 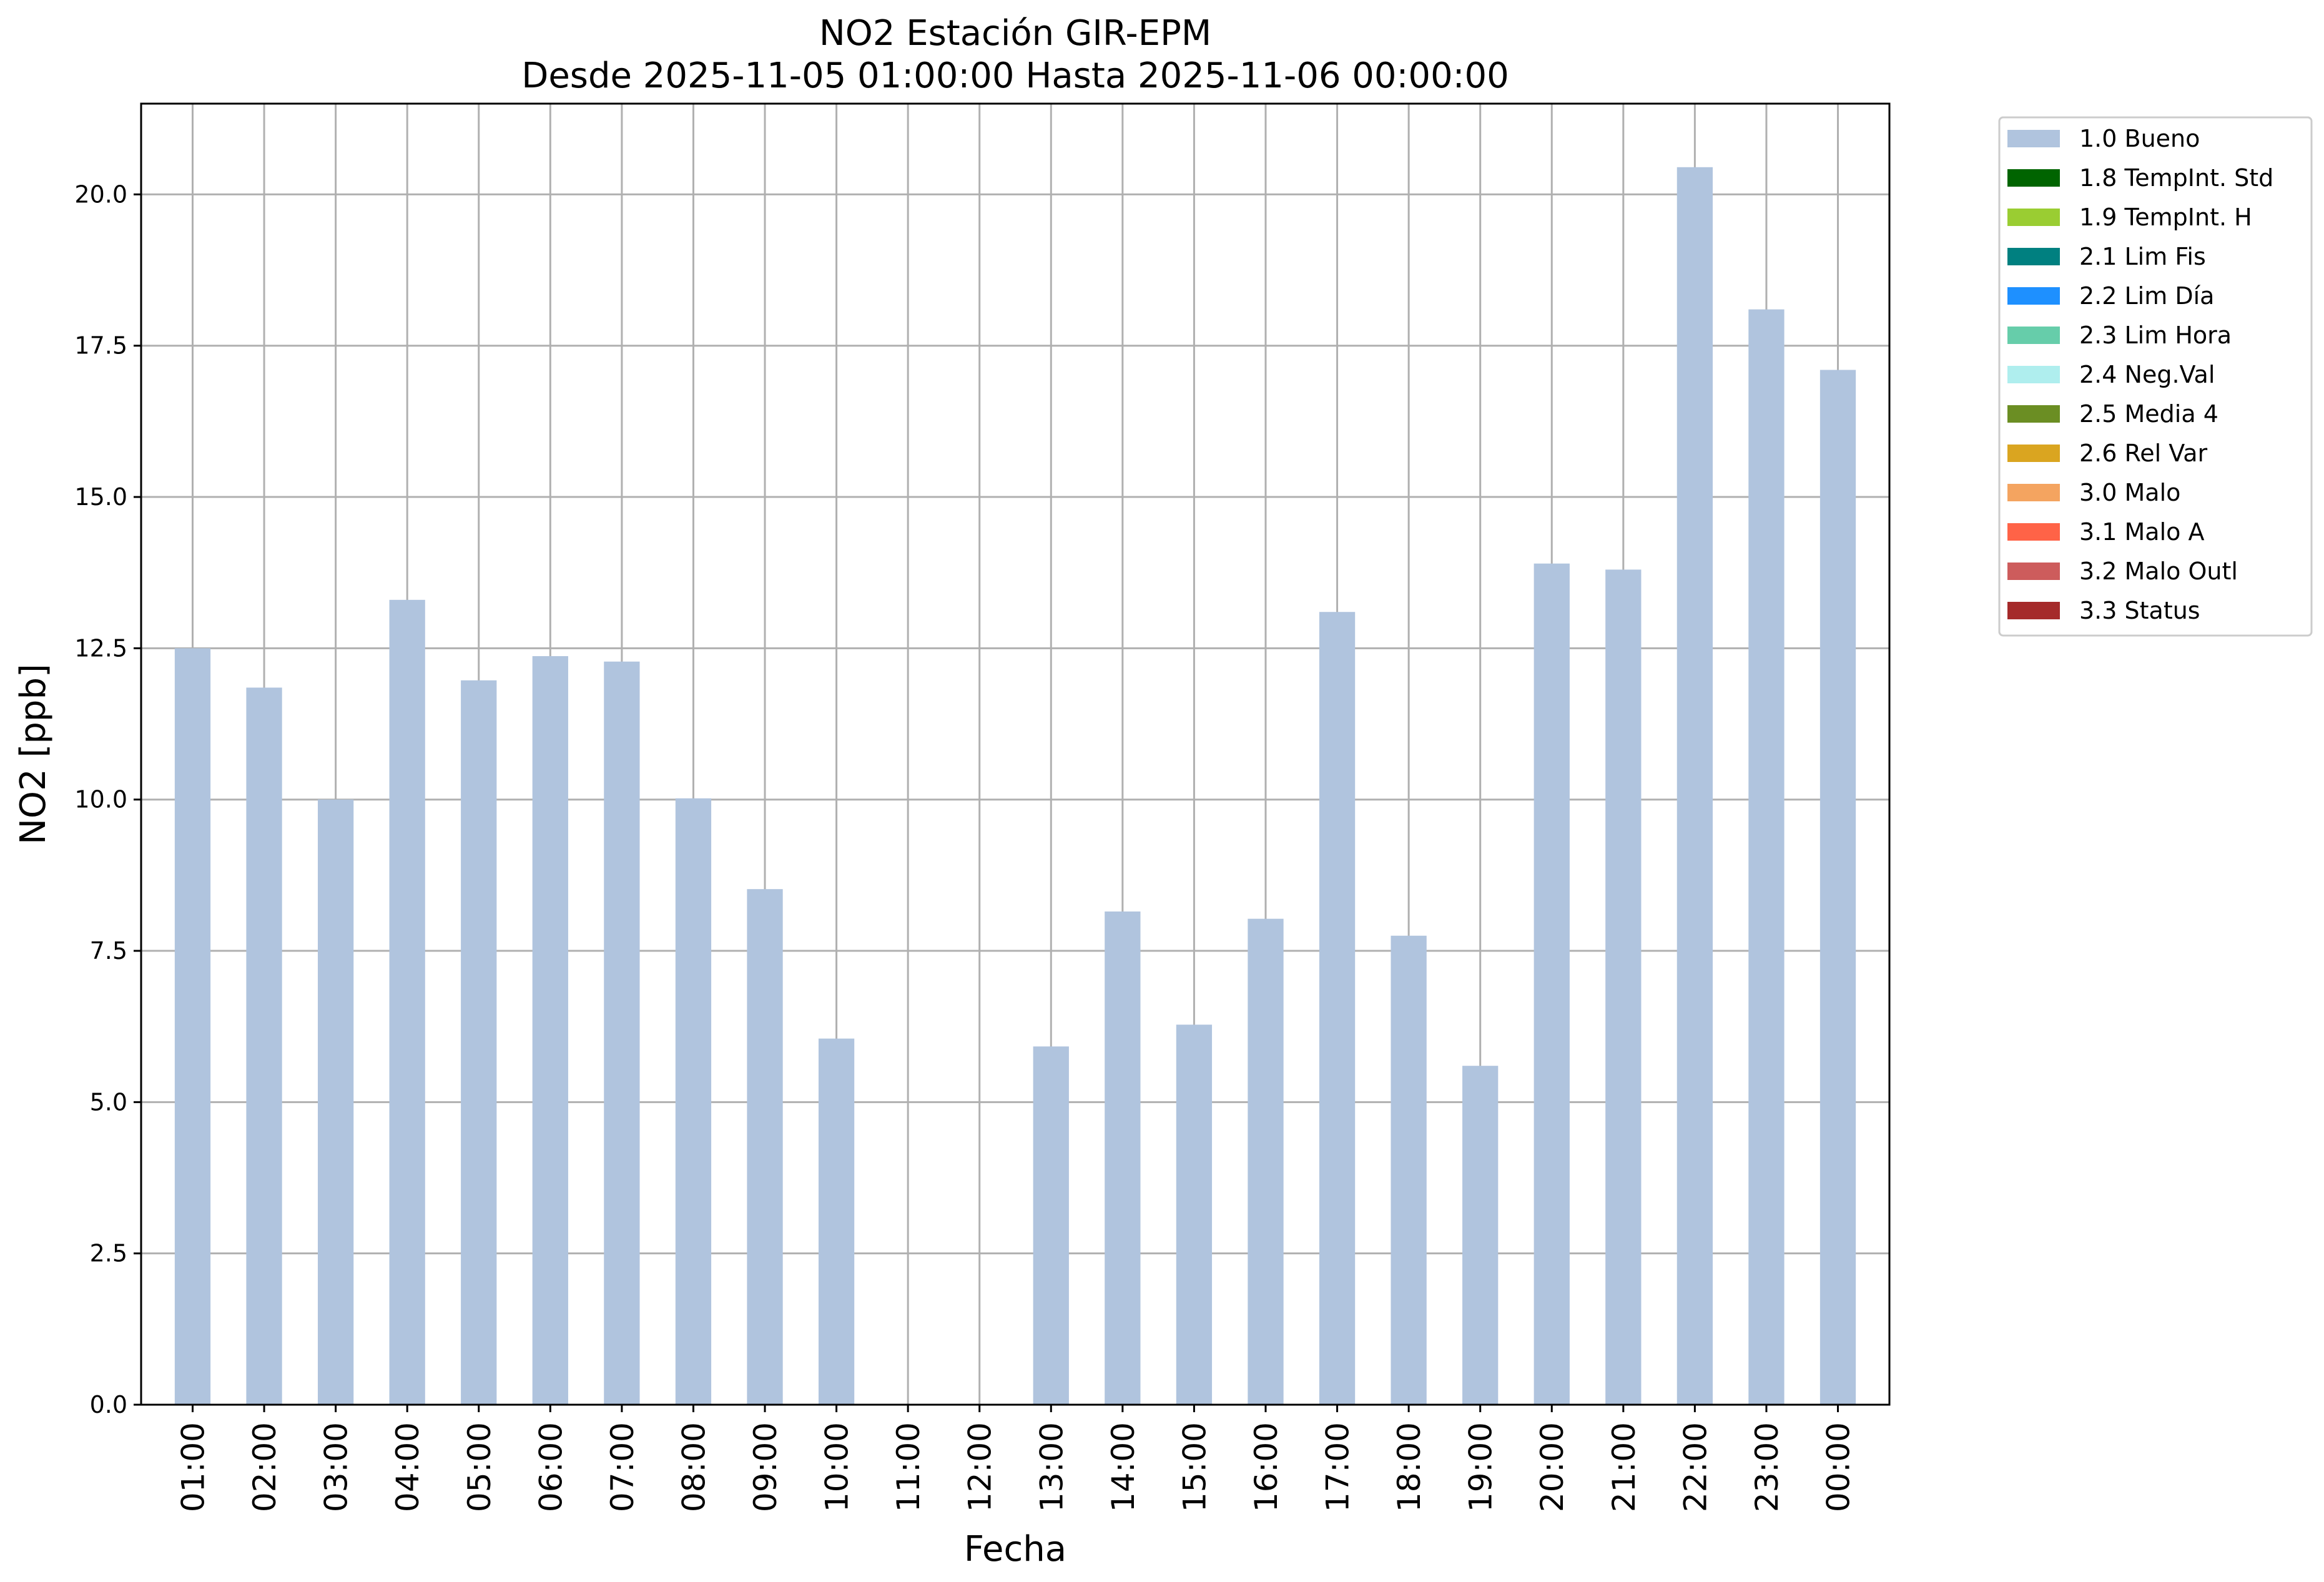 I want to click on x-tick-label: 00:00, so click(x=1839, y=1467).